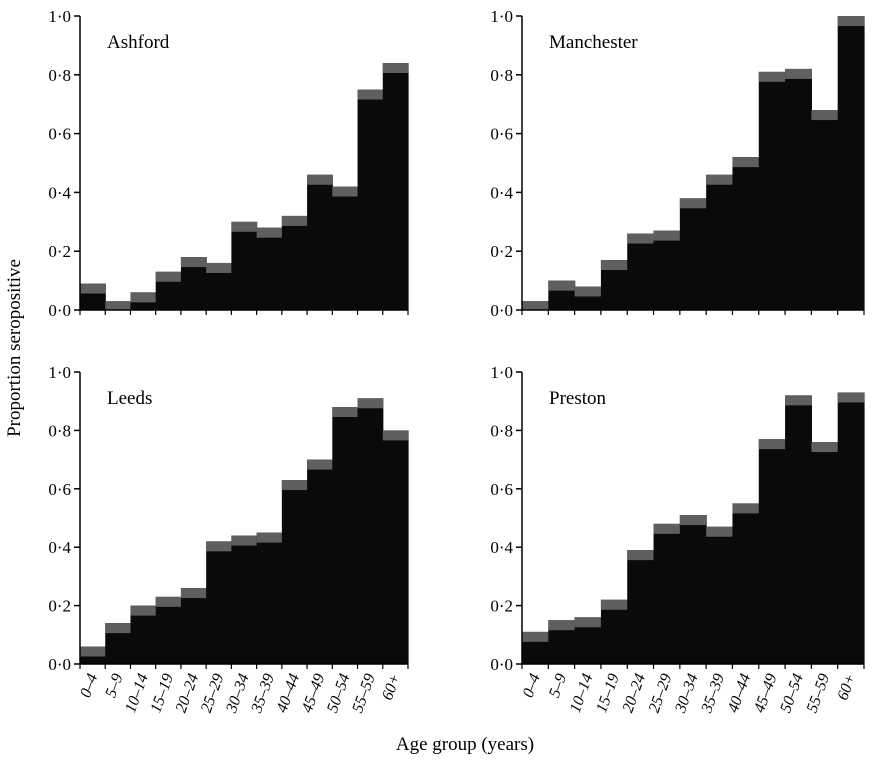 Image resolution: width=882 pixels, height=761 pixels. I want to click on x-tick-label: 5–9, so click(114, 686).